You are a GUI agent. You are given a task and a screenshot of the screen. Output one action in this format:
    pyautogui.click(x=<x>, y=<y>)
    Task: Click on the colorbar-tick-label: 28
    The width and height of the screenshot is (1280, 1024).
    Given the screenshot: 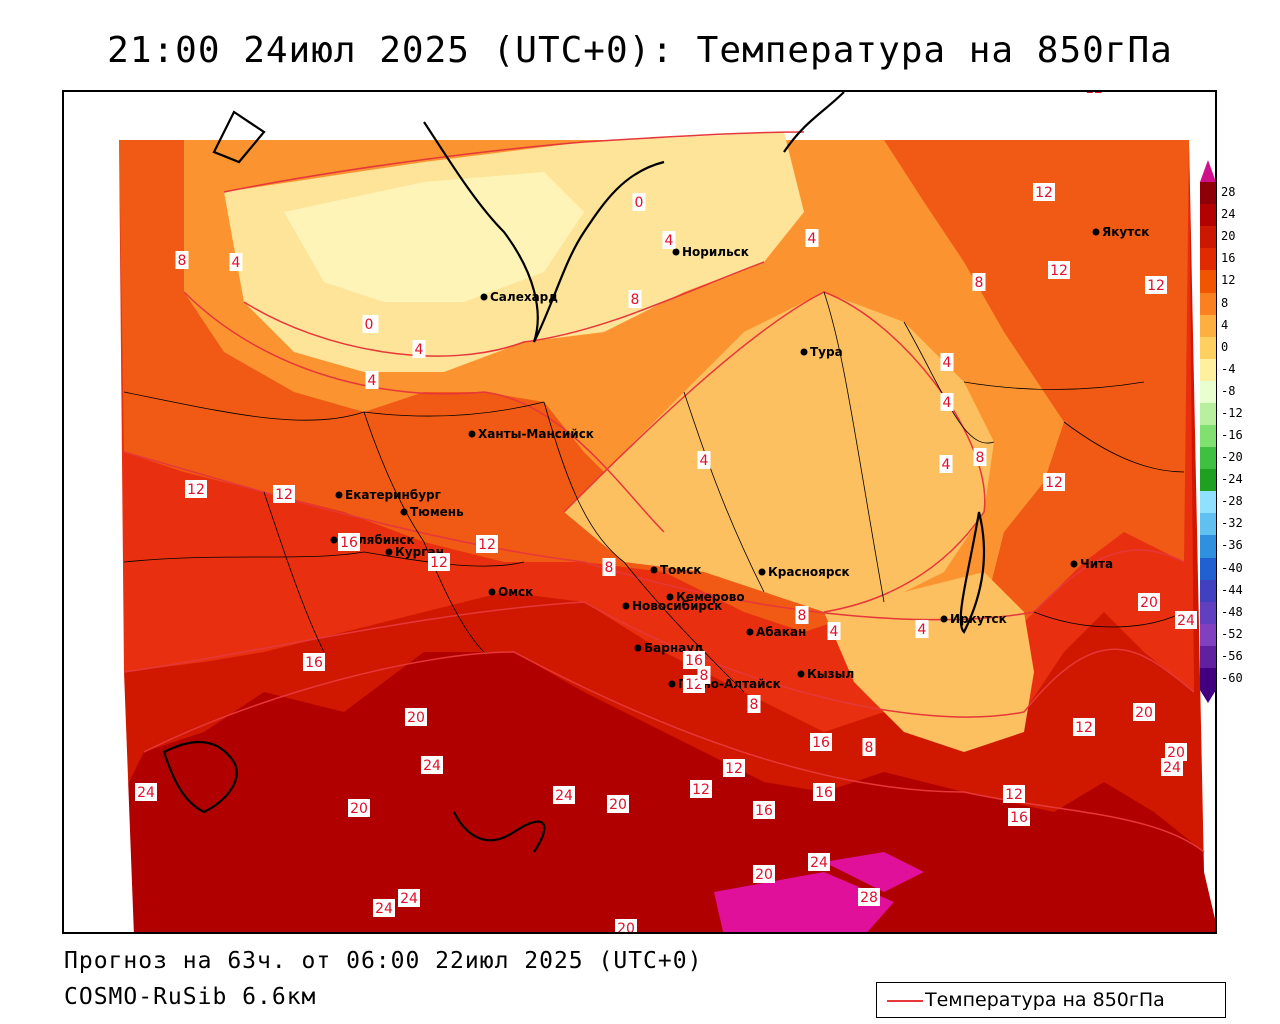 What is the action you would take?
    pyautogui.click(x=1228, y=192)
    